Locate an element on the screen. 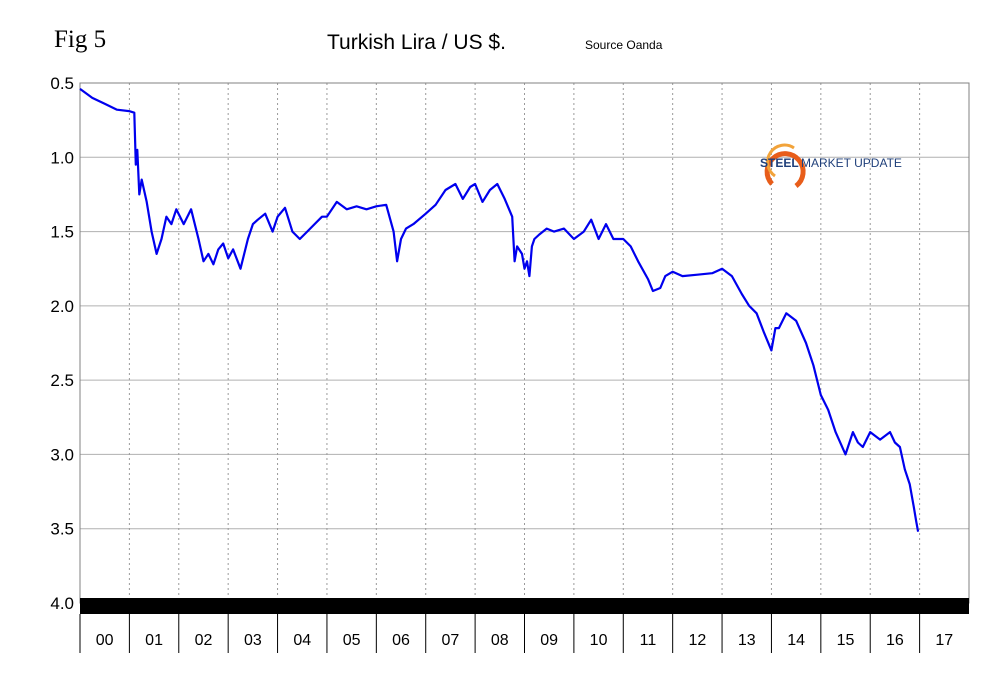 Image resolution: width=986 pixels, height=675 pixels. x-tick-label: 13 is located at coordinates (747, 640).